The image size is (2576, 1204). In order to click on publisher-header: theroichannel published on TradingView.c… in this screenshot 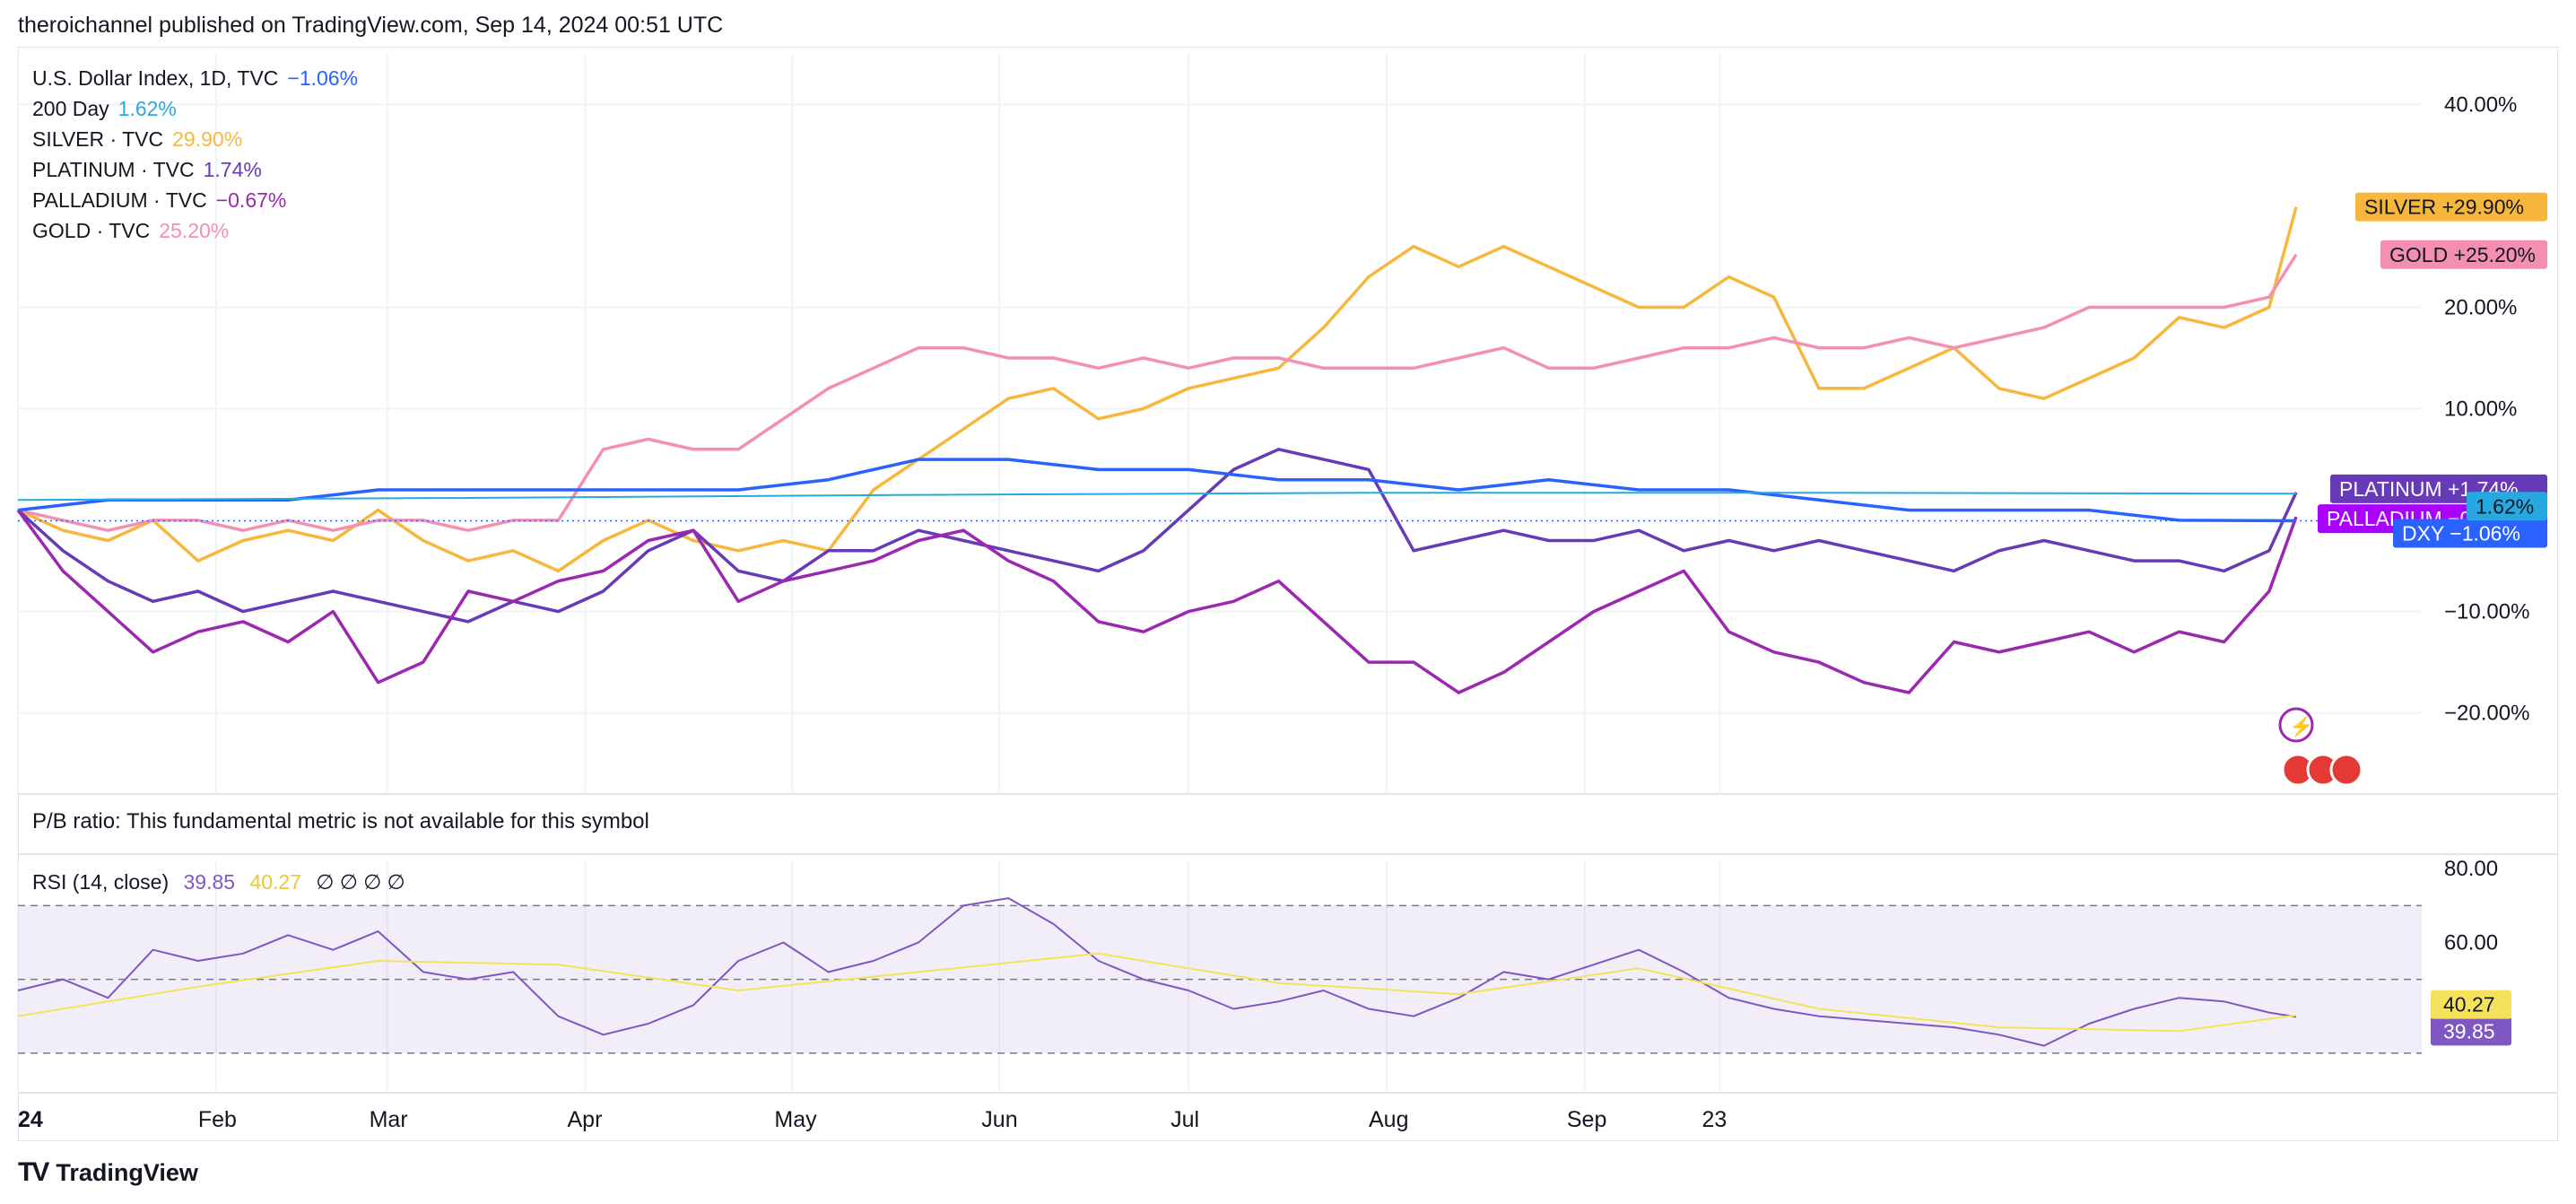, I will do `click(371, 25)`.